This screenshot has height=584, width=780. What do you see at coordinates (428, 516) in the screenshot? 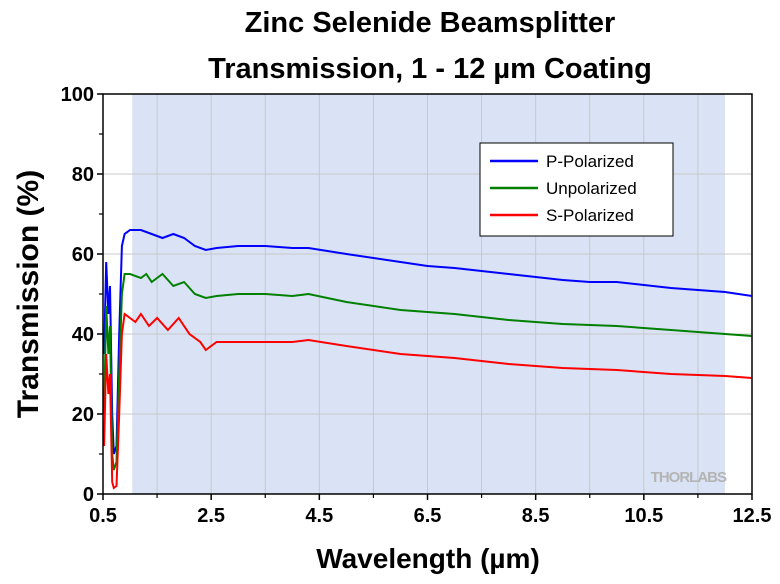
I see `x-tick-label: 6.5` at bounding box center [428, 516].